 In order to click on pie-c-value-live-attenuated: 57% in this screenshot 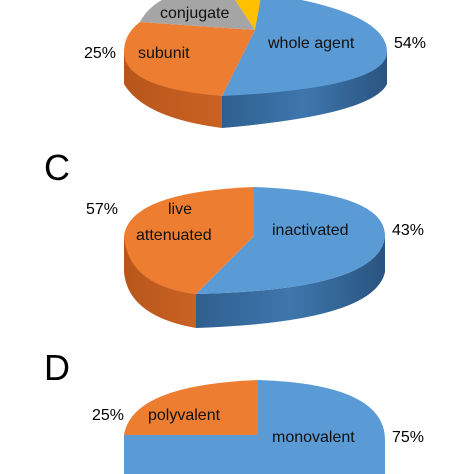, I will do `click(102, 209)`.